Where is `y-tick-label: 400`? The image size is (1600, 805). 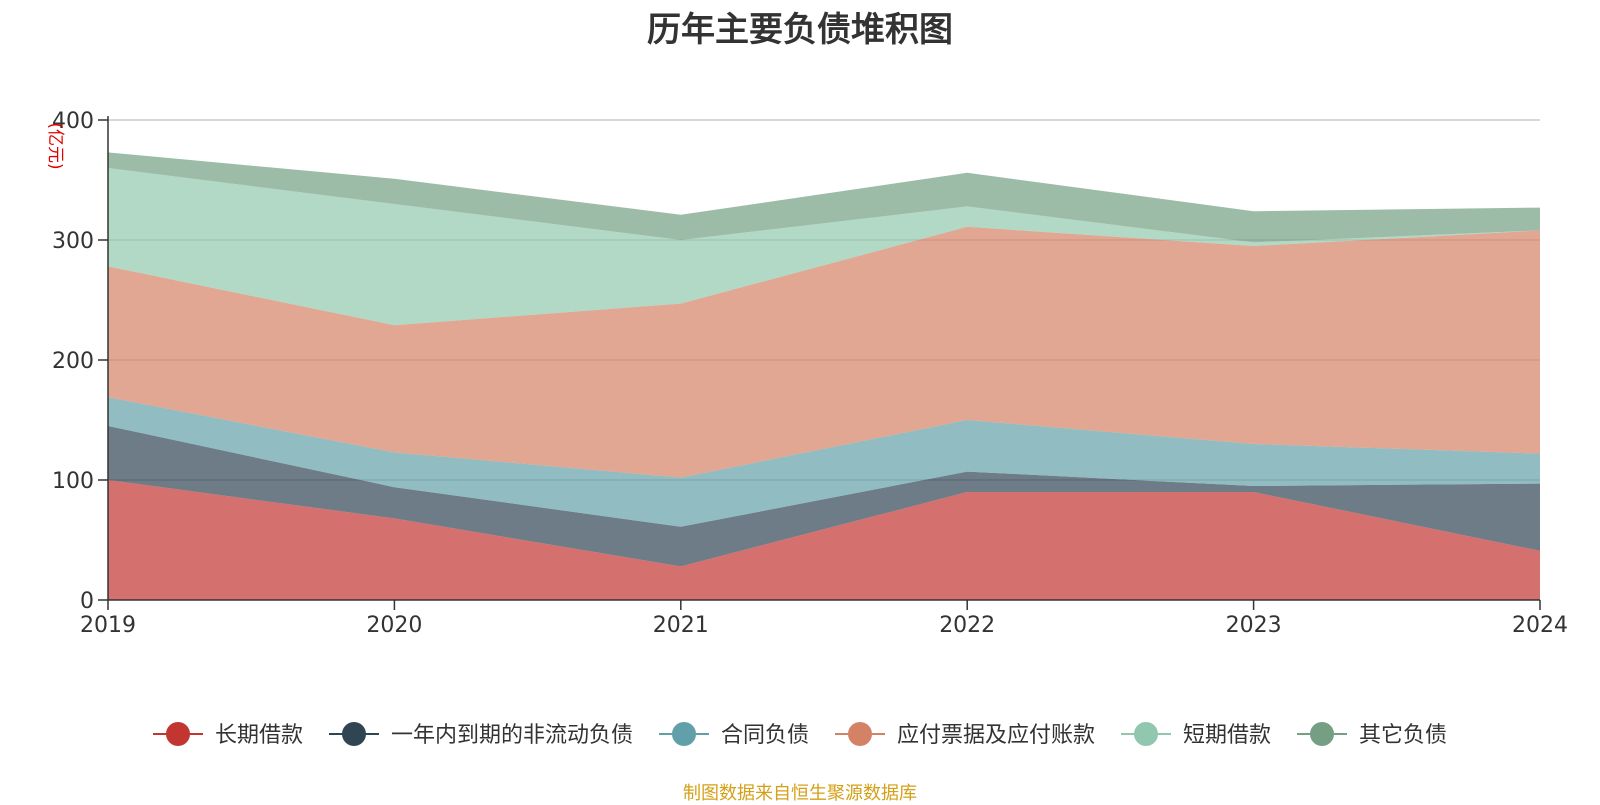 y-tick-label: 400 is located at coordinates (73, 121).